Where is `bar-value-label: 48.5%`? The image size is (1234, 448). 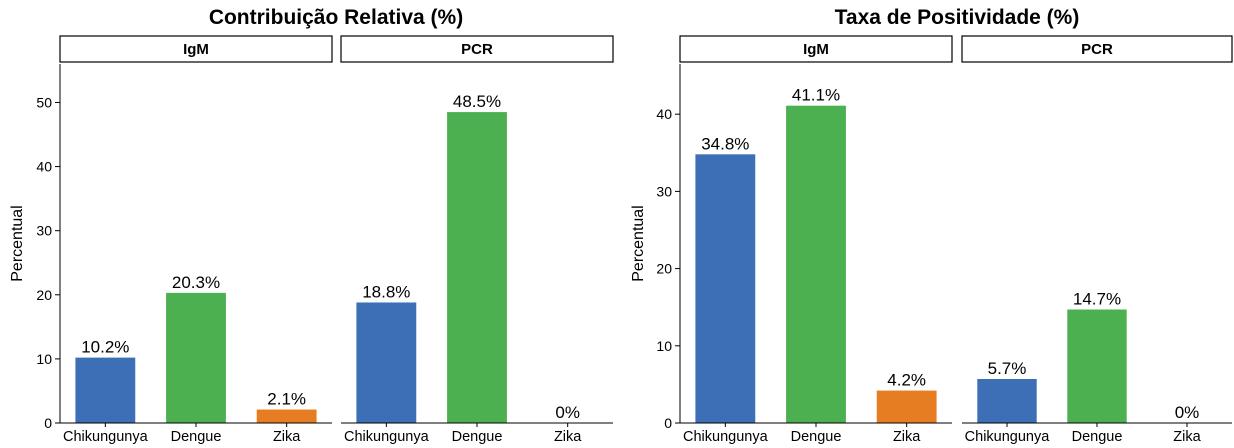 bar-value-label: 48.5% is located at coordinates (477, 101).